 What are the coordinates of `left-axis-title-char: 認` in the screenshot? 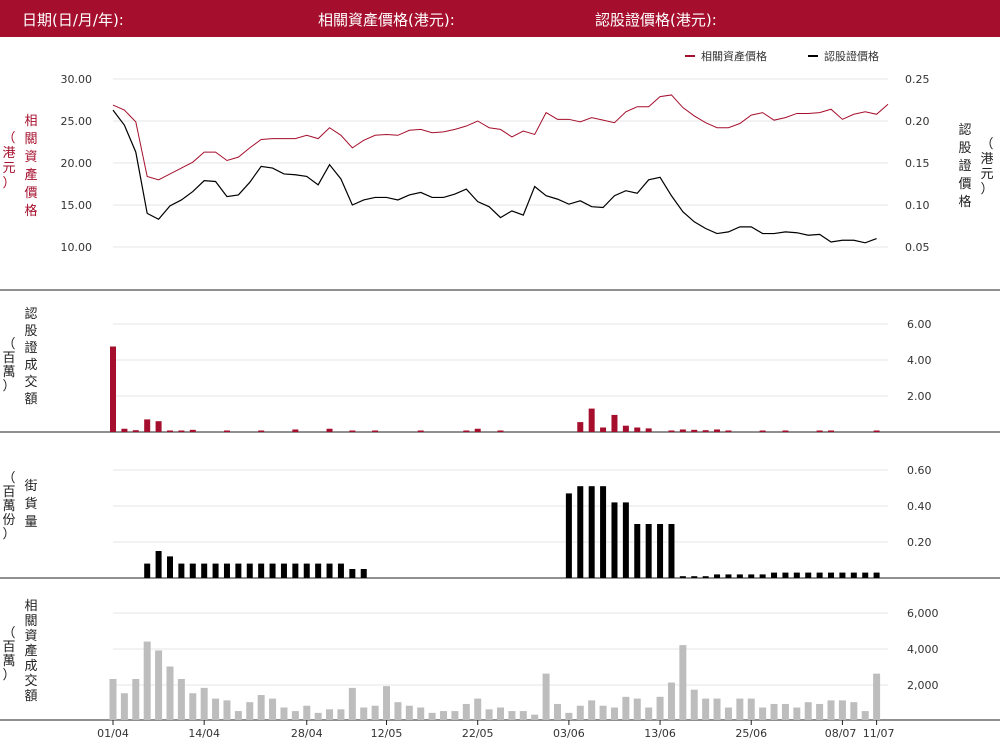 It's located at (30, 314).